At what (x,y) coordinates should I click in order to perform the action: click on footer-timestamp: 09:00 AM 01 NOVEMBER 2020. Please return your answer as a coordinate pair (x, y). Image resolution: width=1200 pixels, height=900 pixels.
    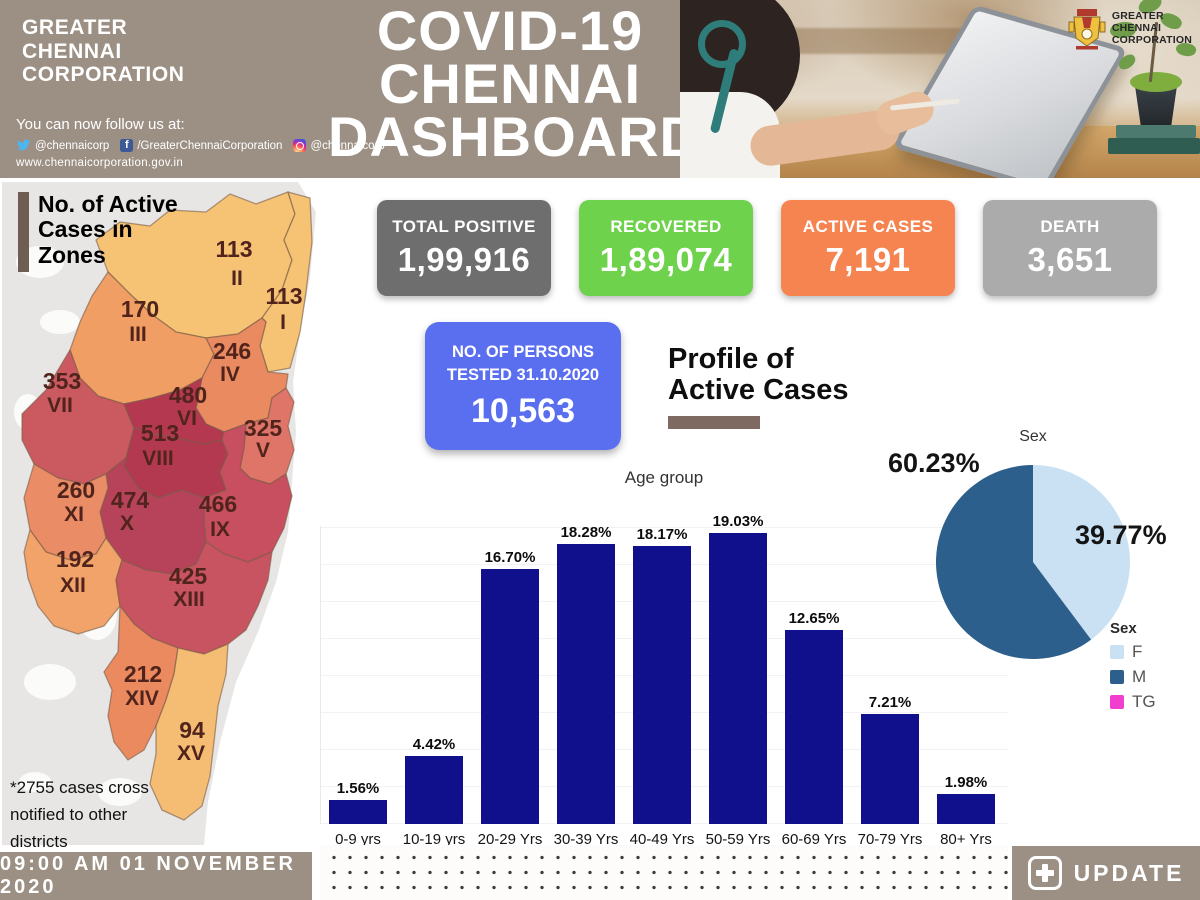
    Looking at the image, I should click on (156, 876).